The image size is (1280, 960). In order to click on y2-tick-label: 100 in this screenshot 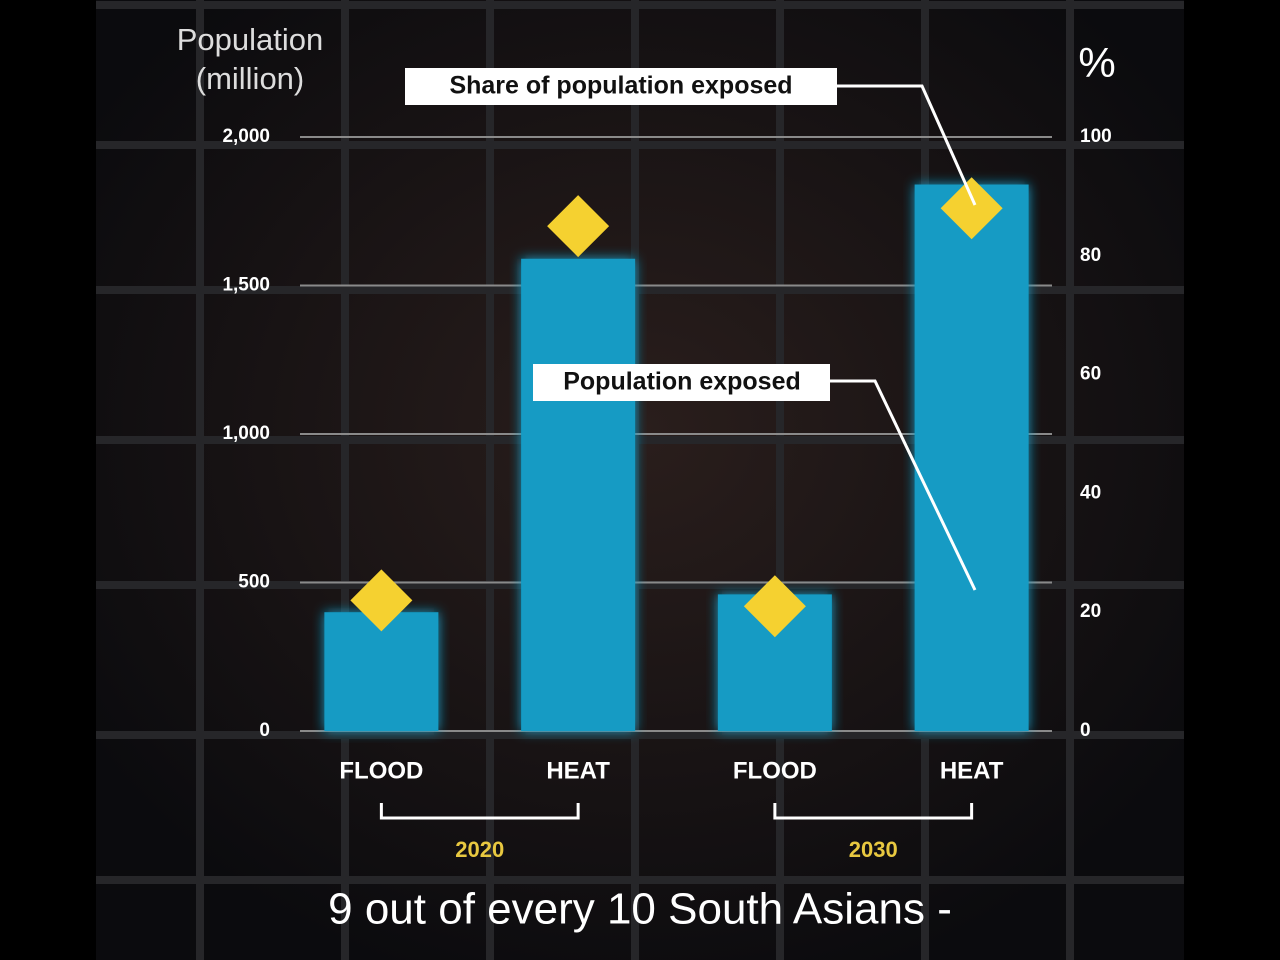, I will do `click(1096, 136)`.